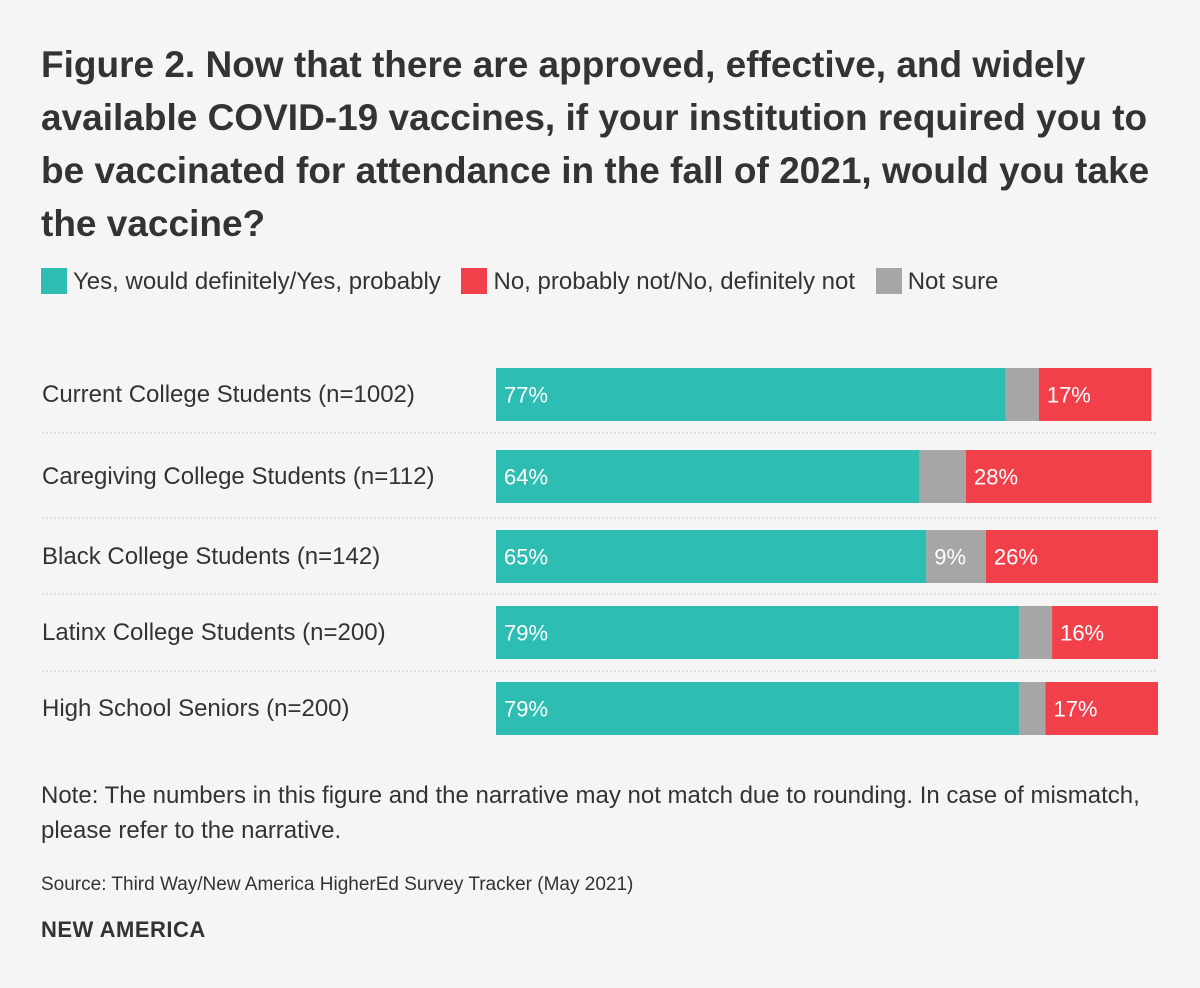 The height and width of the screenshot is (988, 1200). I want to click on legend-swatch-not-sure, so click(888, 281).